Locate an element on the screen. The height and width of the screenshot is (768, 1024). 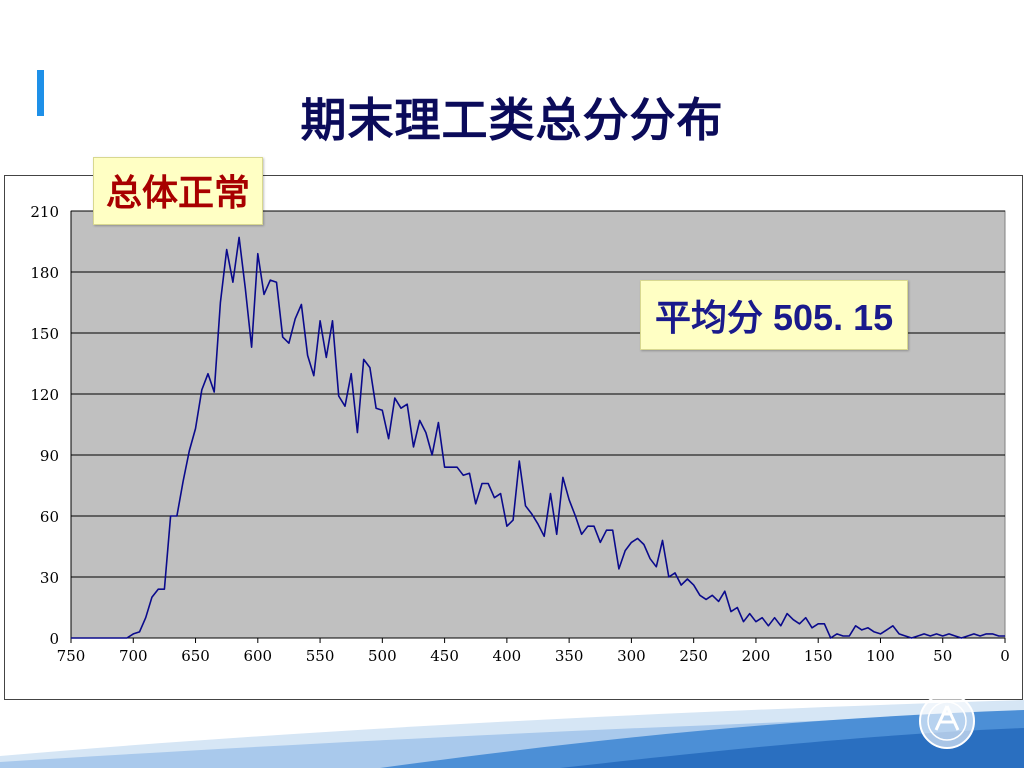
callout-mean-score: 平均分 505. 15 is located at coordinates (774, 315).